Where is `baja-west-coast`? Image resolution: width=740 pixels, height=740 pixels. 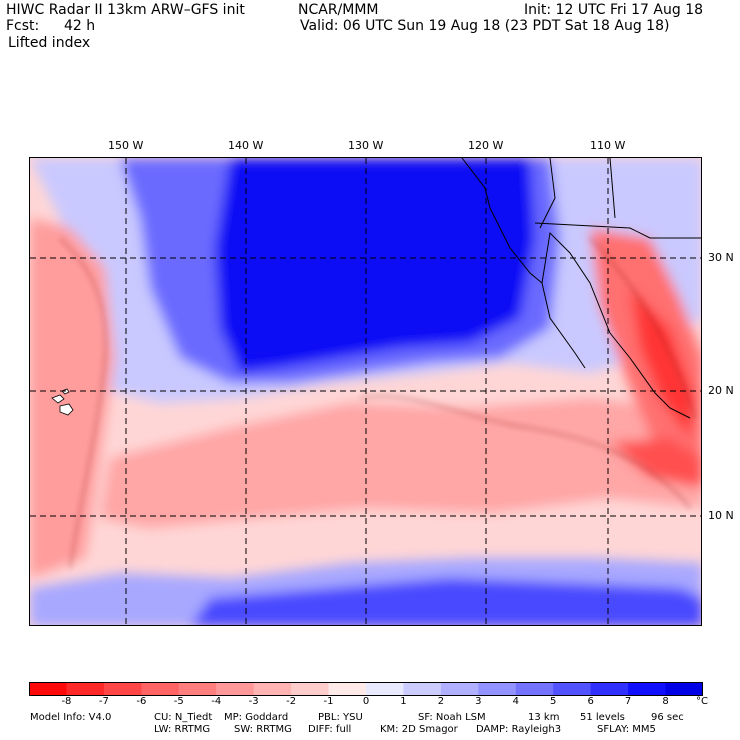
baja-west-coast is located at coordinates (563, 325).